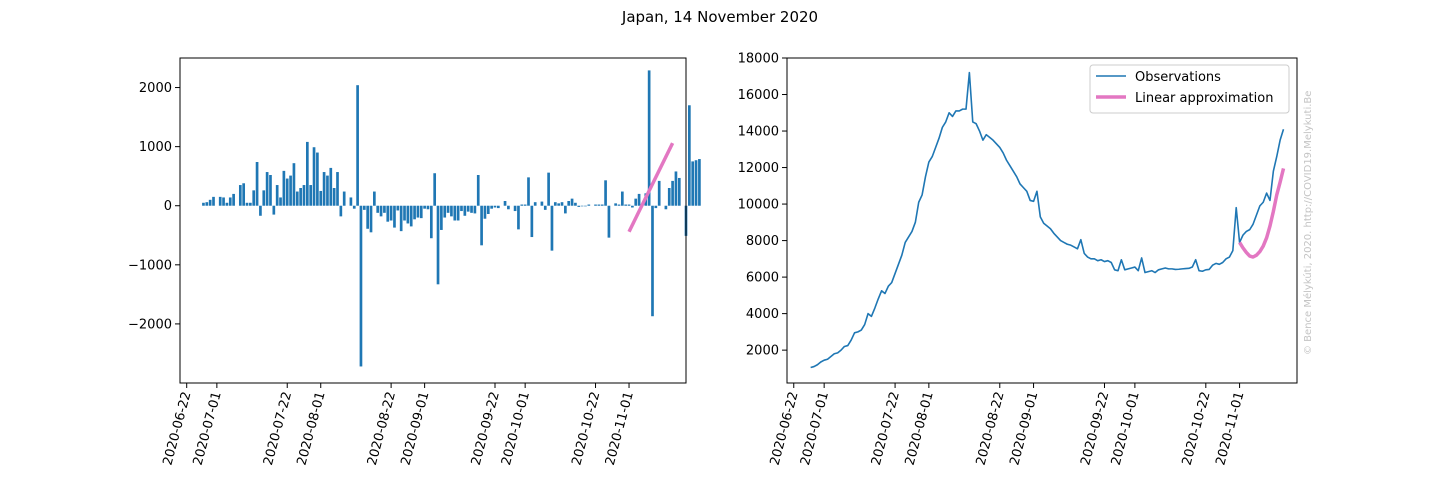 This screenshot has width=1440, height=480. Describe the element at coordinates (1204, 98) in the screenshot. I see `legend-linear-approximation-label: Linear approximation` at that location.